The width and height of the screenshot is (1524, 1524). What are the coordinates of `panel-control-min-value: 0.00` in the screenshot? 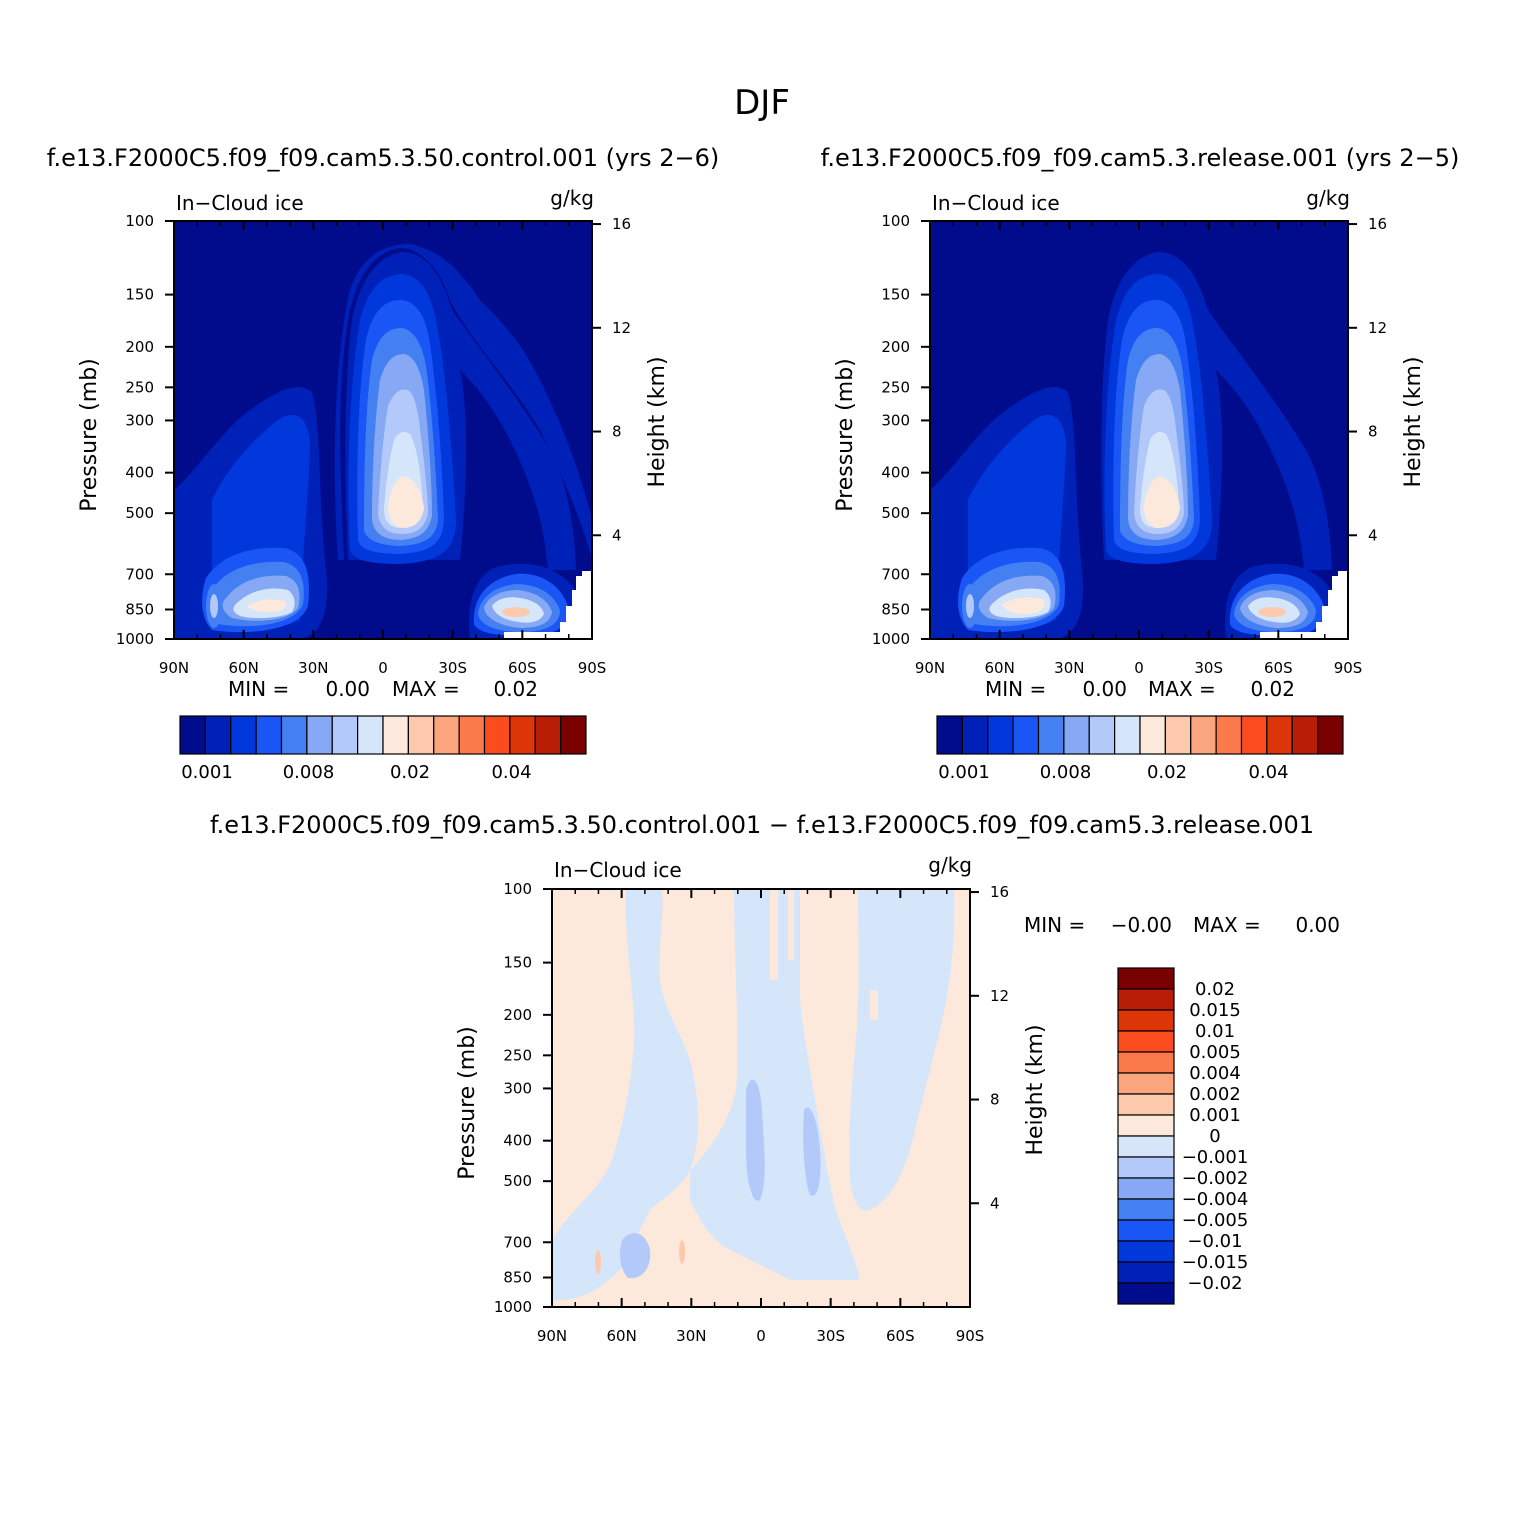 It's located at (347, 689).